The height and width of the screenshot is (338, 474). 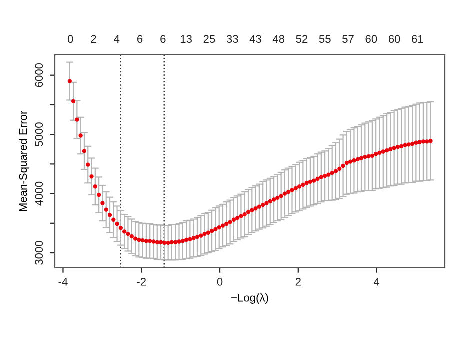 I want to click on y-tick-label: 3000, so click(x=39, y=253).